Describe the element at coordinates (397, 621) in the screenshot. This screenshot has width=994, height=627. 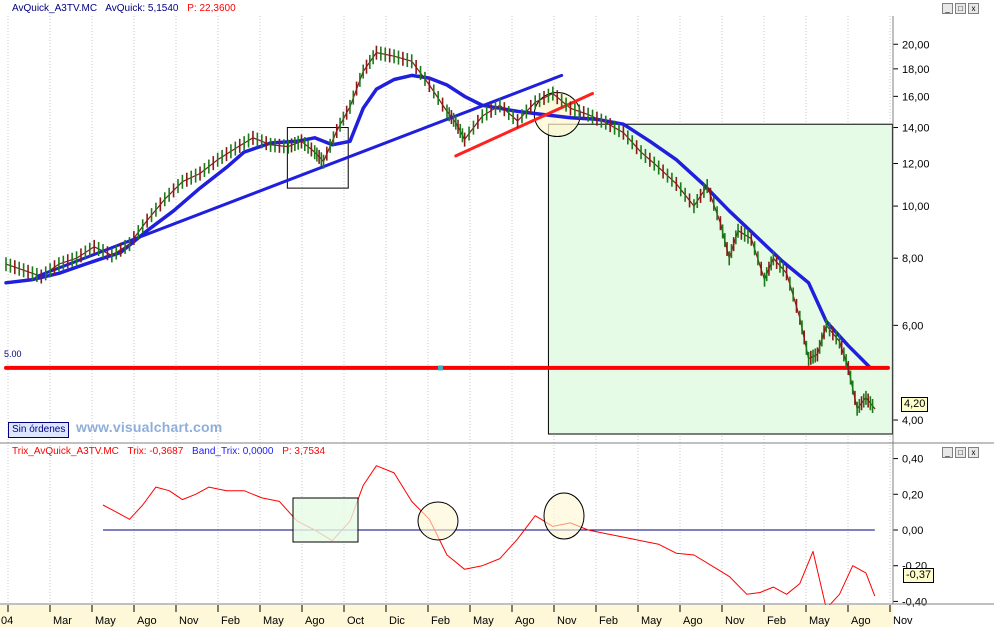
I see `time-tick-label: Dic` at that location.